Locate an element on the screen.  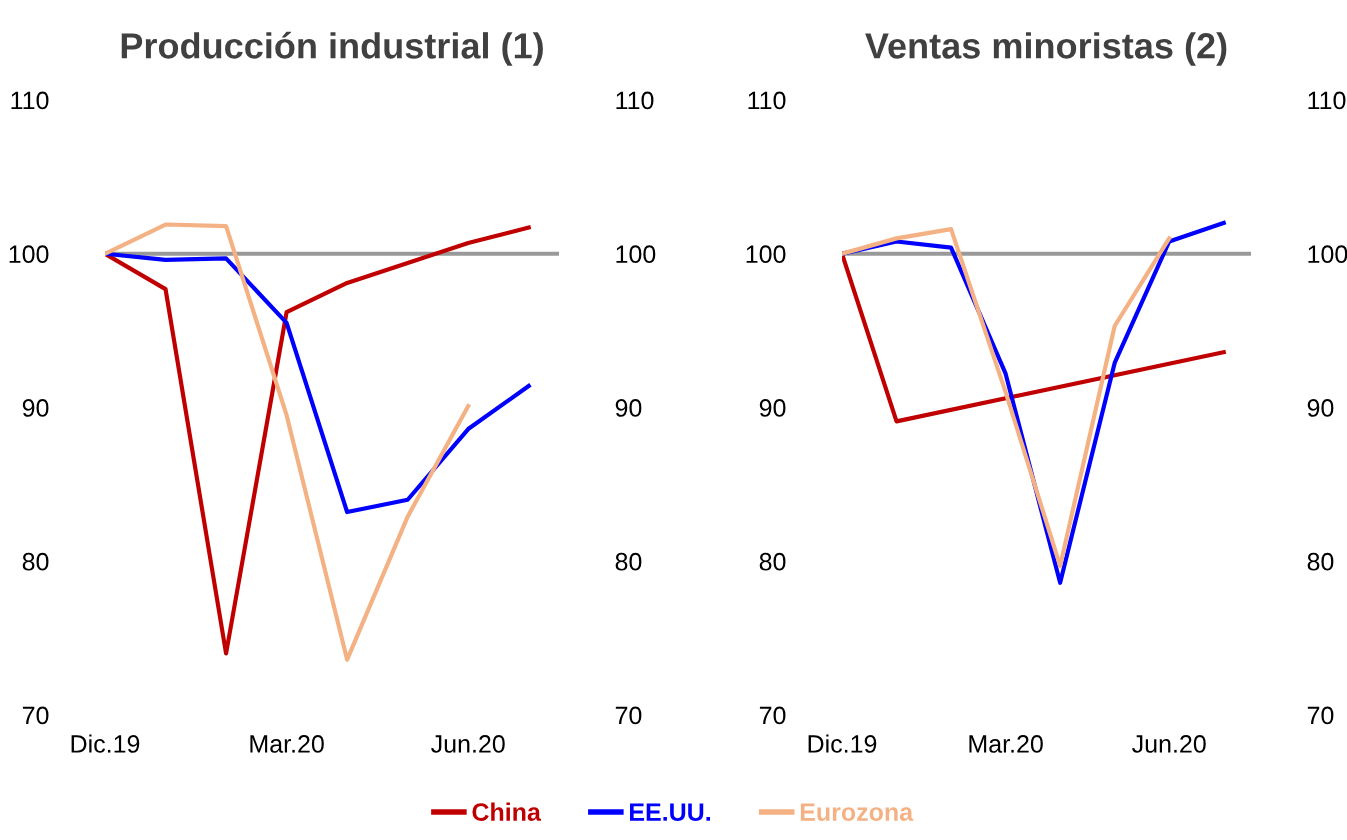
legend-label: EE.UU. is located at coordinates (670, 812).